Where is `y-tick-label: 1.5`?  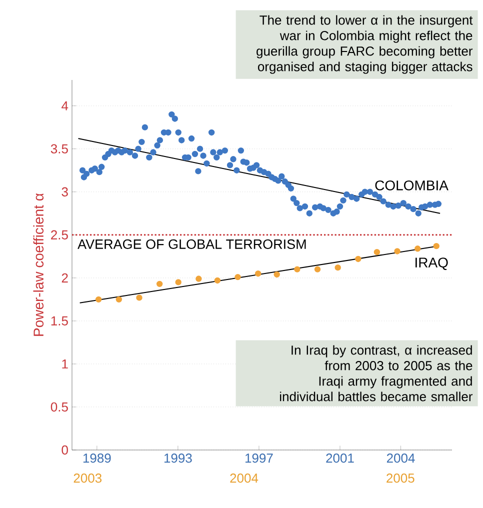
y-tick-label: 1.5 is located at coordinates (59, 321).